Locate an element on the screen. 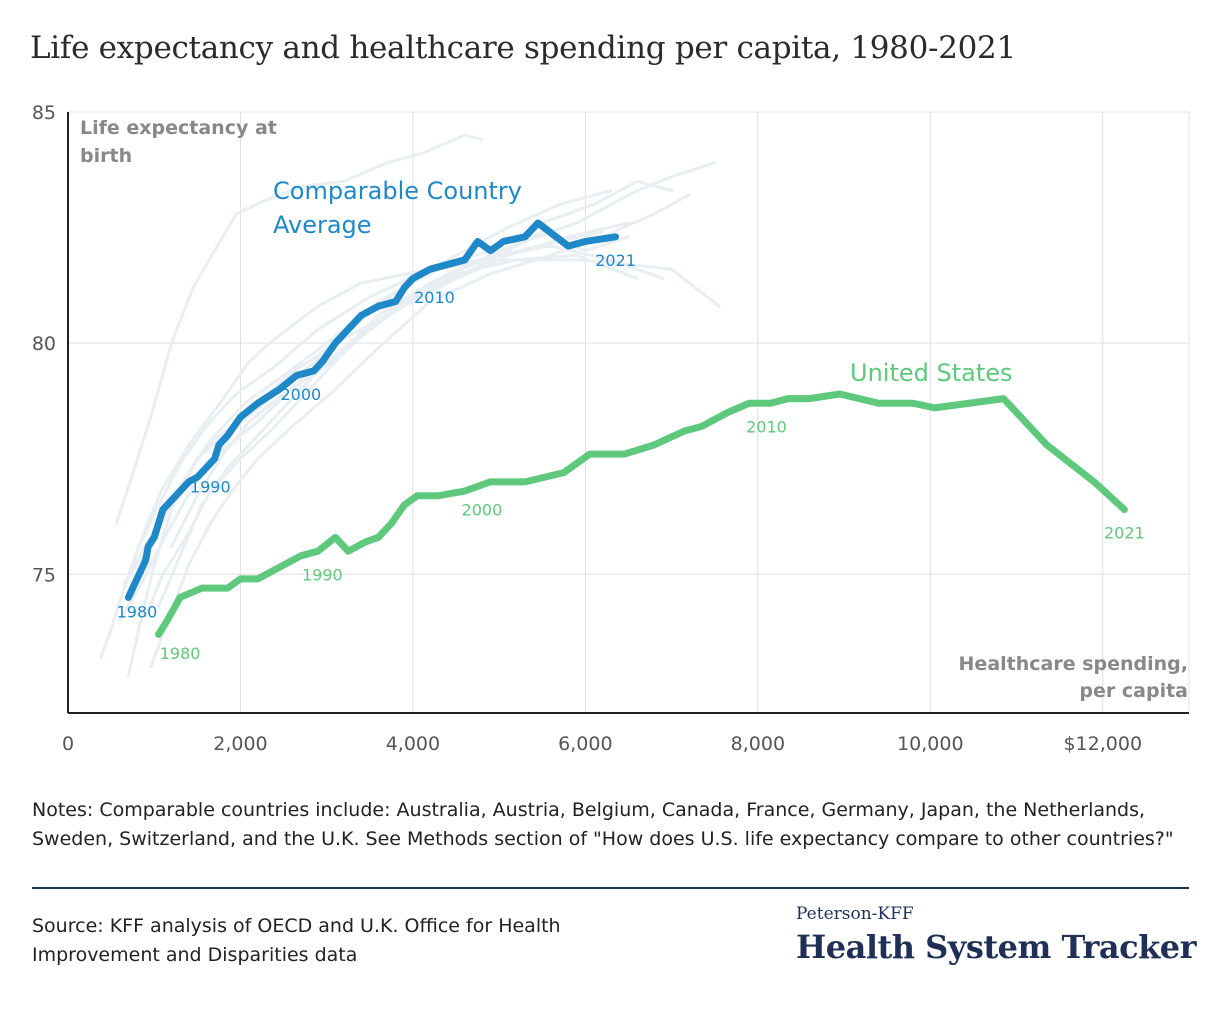 This screenshot has height=1020, width=1220. comparable-country-average-year-label: 1980 is located at coordinates (137, 611).